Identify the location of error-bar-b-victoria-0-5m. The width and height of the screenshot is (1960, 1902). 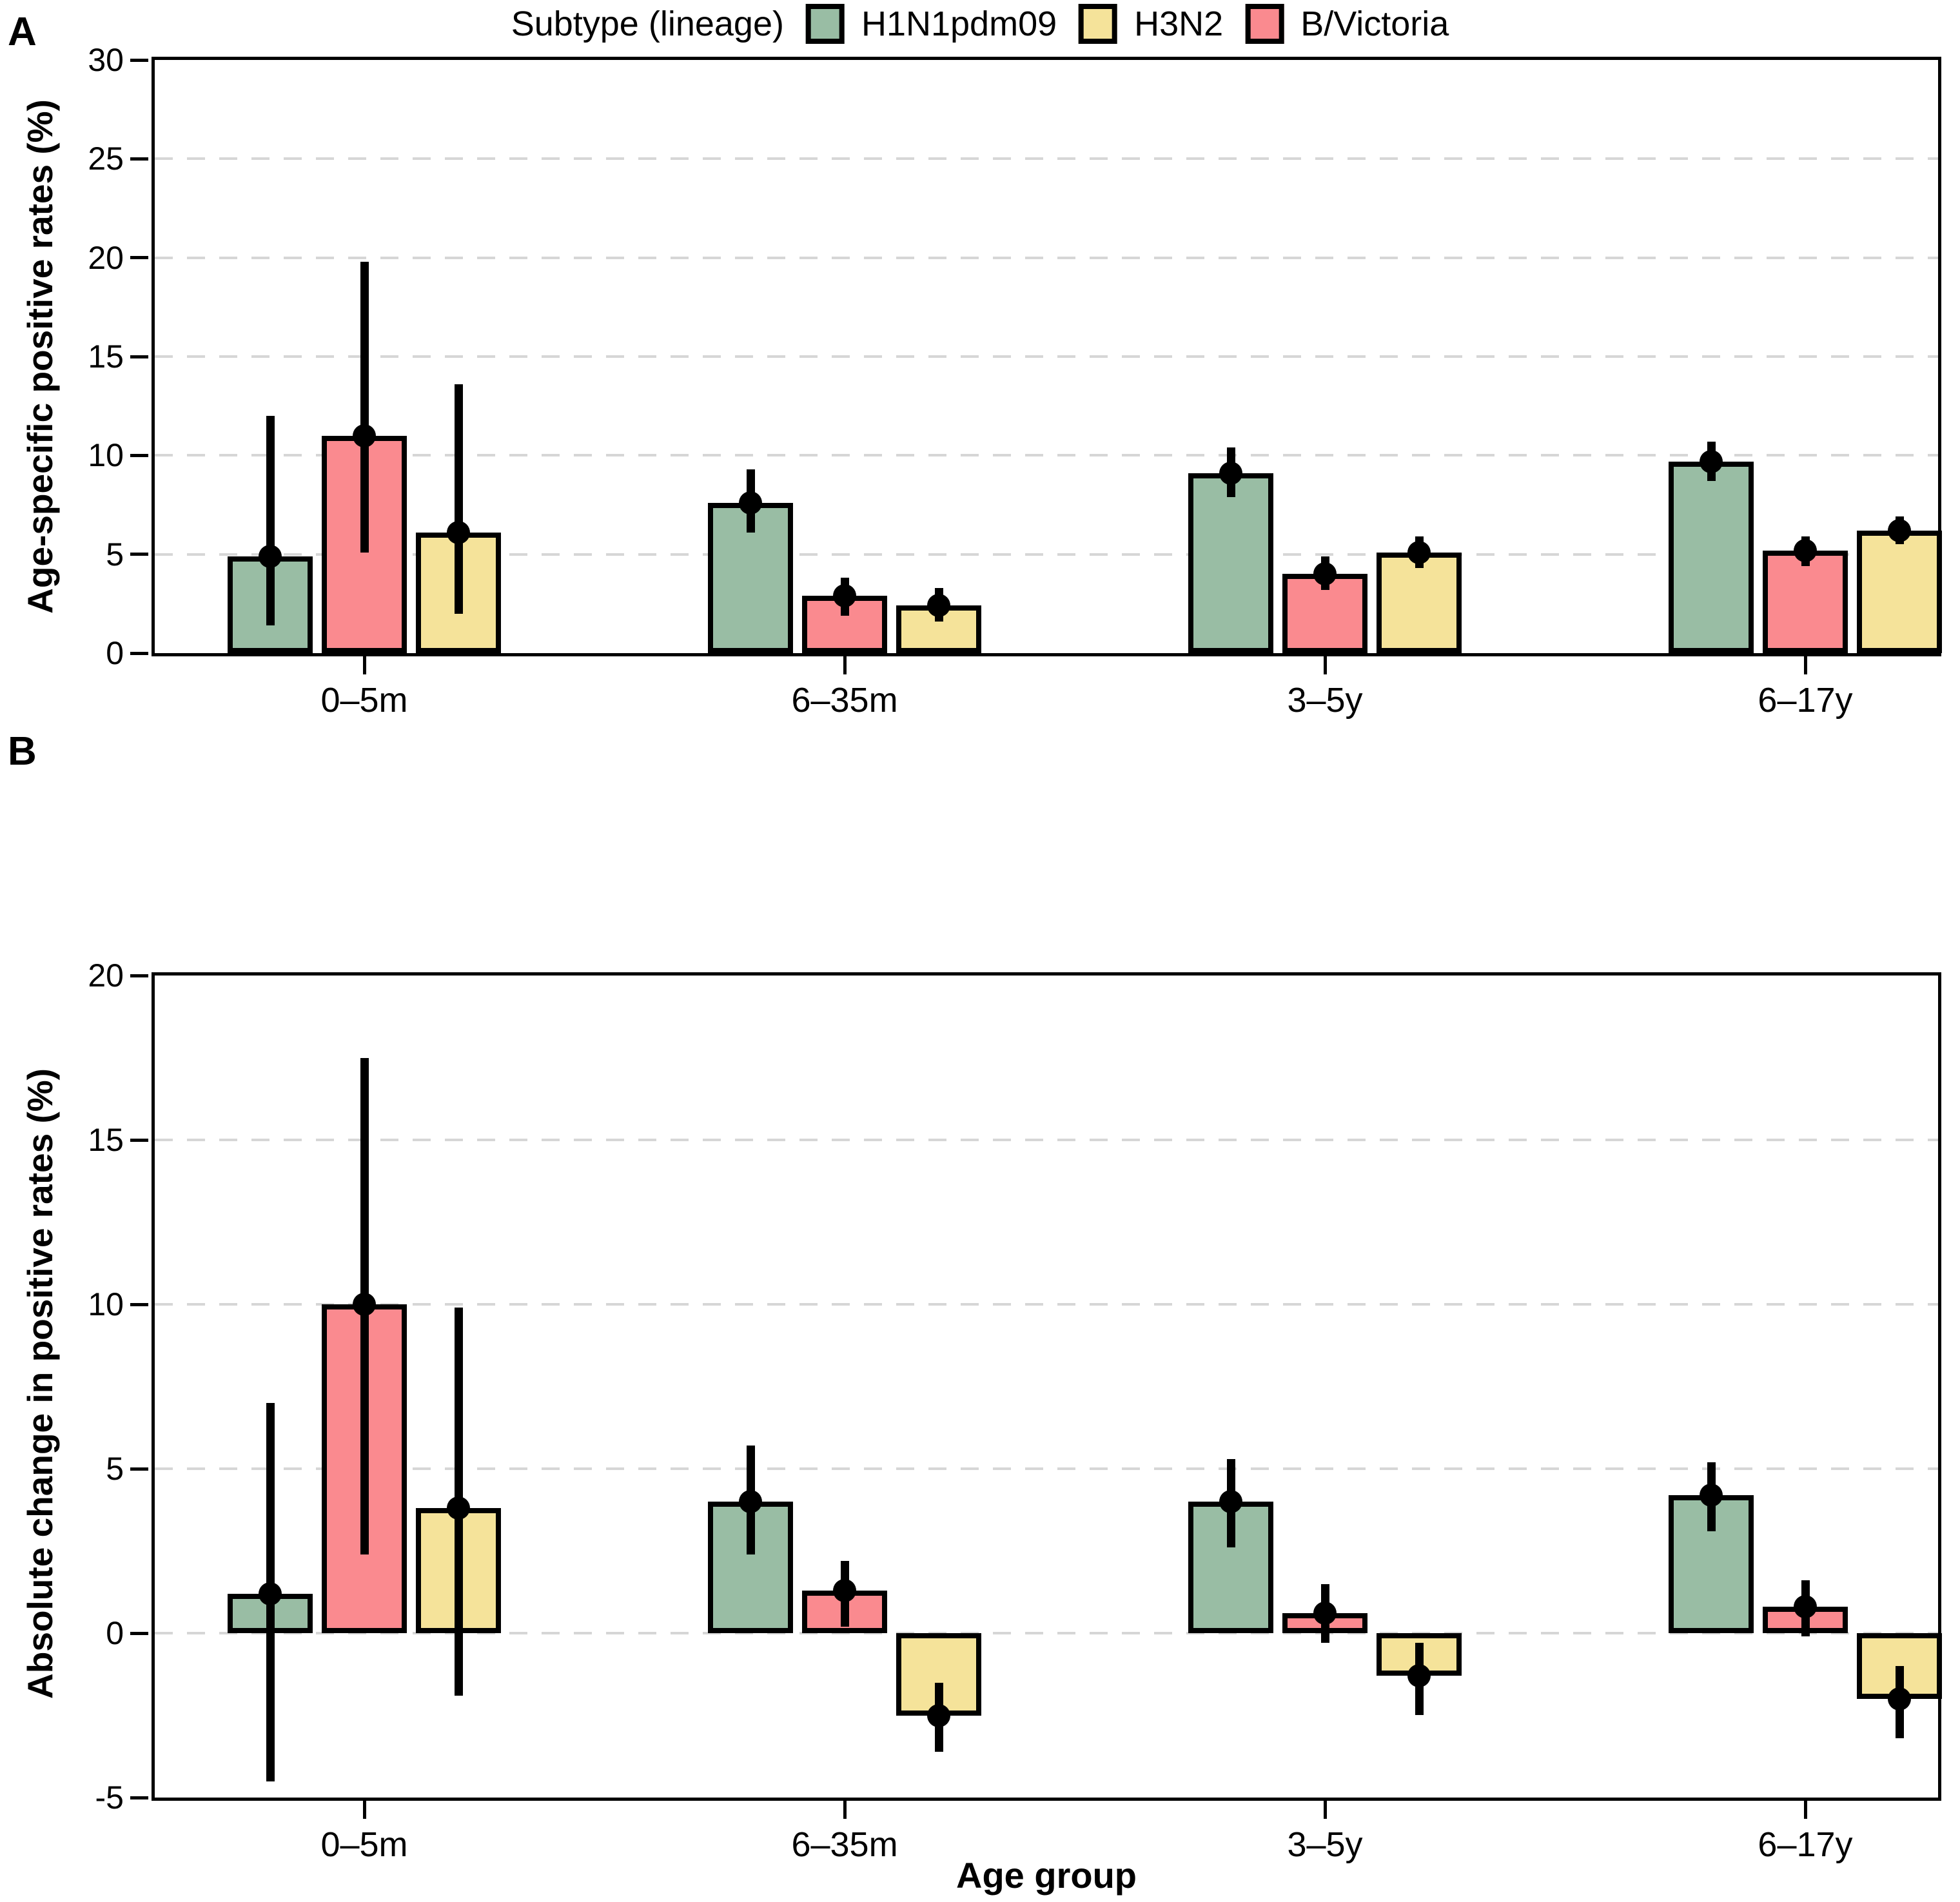
(364, 407).